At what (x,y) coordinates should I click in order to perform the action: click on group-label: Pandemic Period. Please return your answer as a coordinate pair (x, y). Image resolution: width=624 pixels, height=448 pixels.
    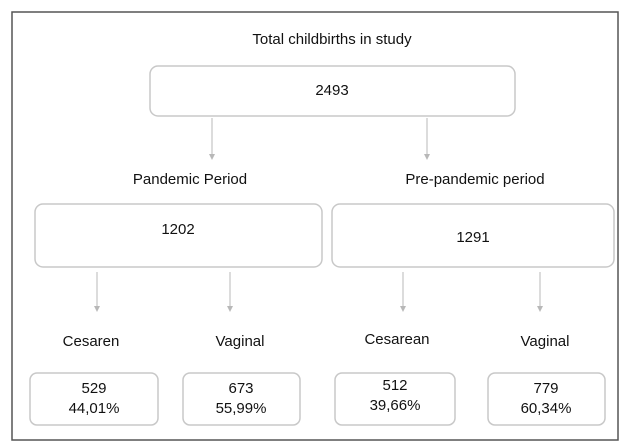
    Looking at the image, I should click on (190, 179).